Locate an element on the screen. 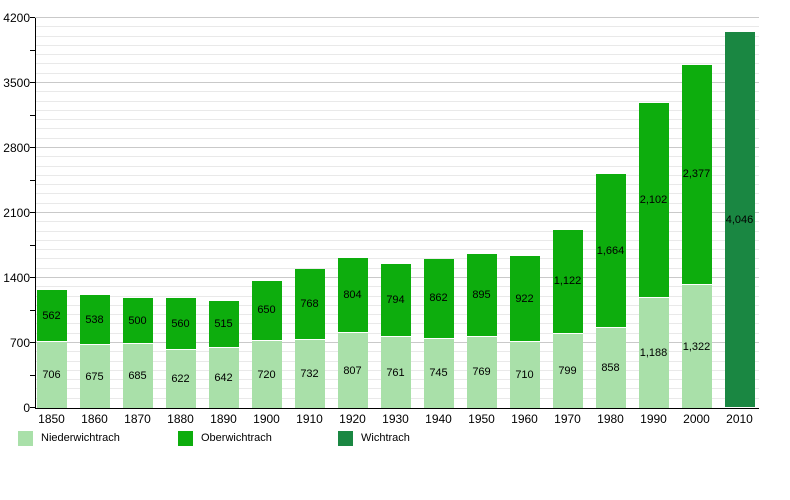 The height and width of the screenshot is (500, 790). bar-segment-oberwichtrach-1910: 768 is located at coordinates (309, 304).